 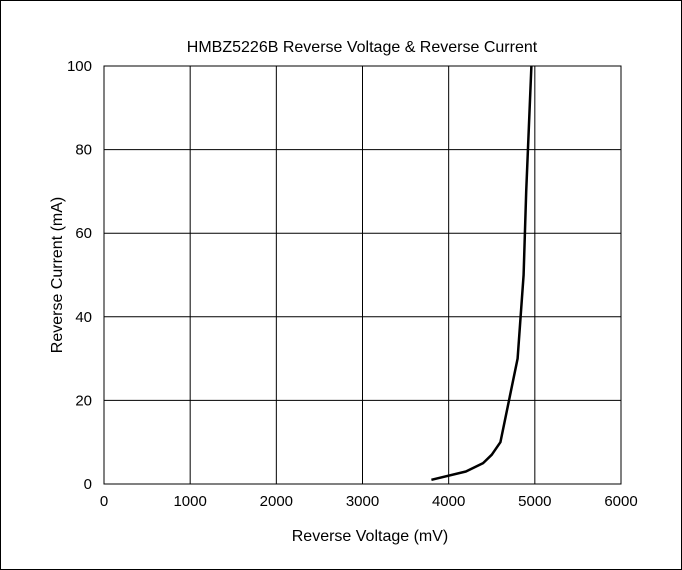 I want to click on y-tick-label: 100, so click(x=79, y=66).